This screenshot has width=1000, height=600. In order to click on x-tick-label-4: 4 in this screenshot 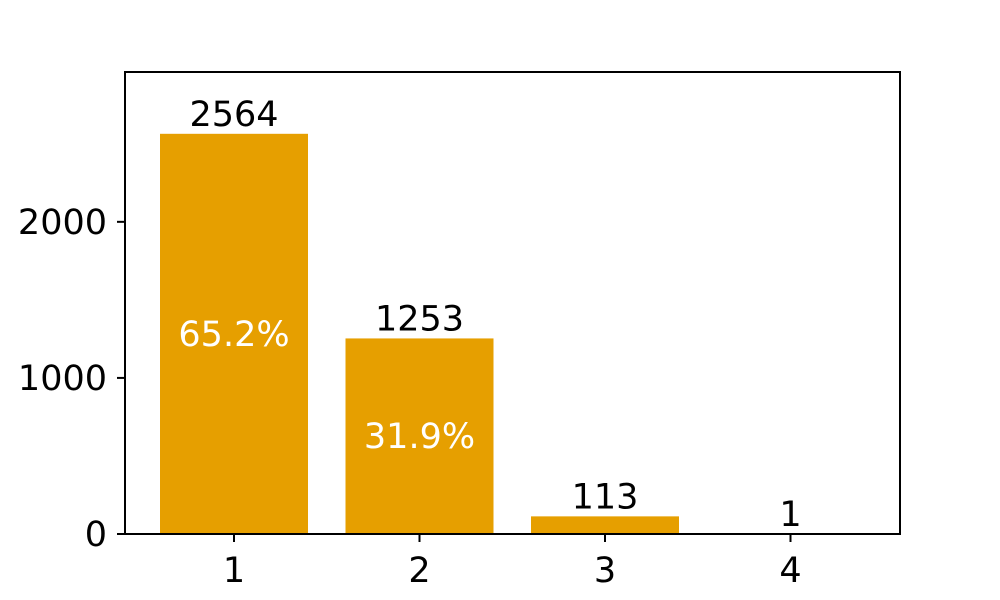, I will do `click(790, 571)`.